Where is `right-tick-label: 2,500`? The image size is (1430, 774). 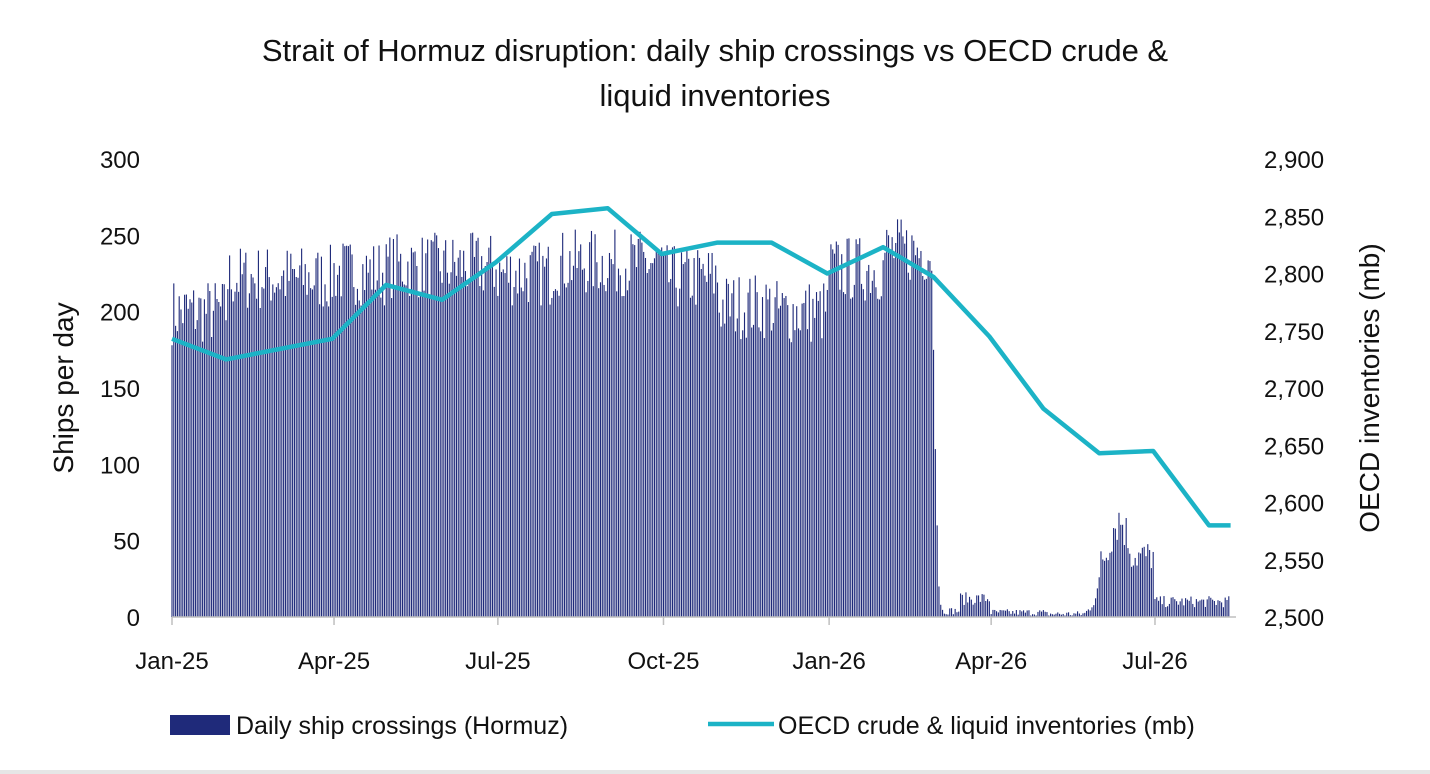 right-tick-label: 2,500 is located at coordinates (1294, 618).